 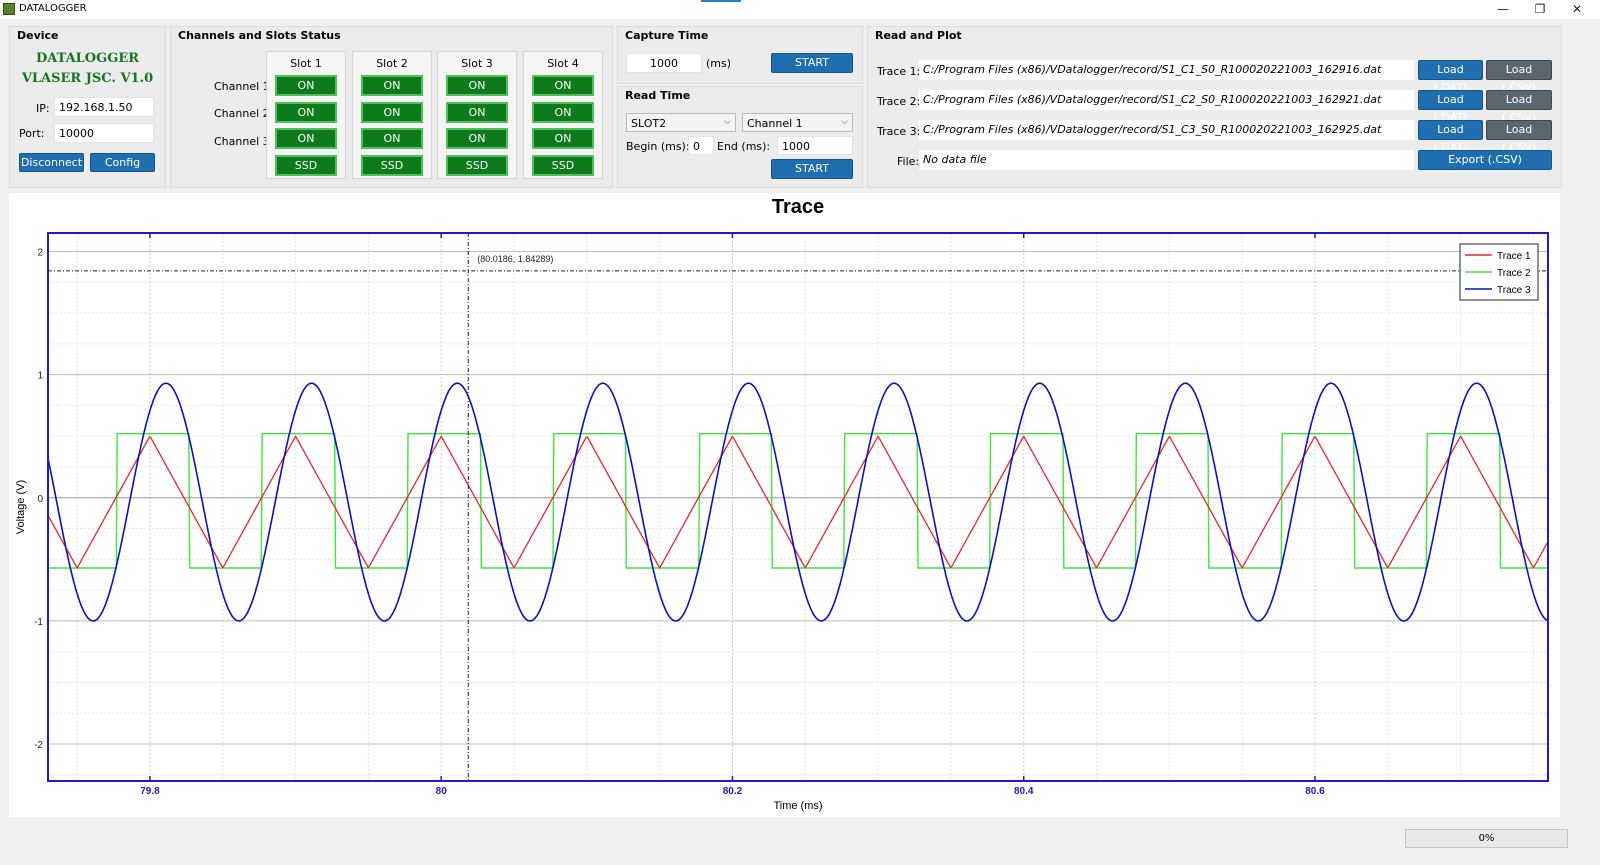 What do you see at coordinates (51, 162) in the screenshot?
I see `disconnect-button: Disconnect` at bounding box center [51, 162].